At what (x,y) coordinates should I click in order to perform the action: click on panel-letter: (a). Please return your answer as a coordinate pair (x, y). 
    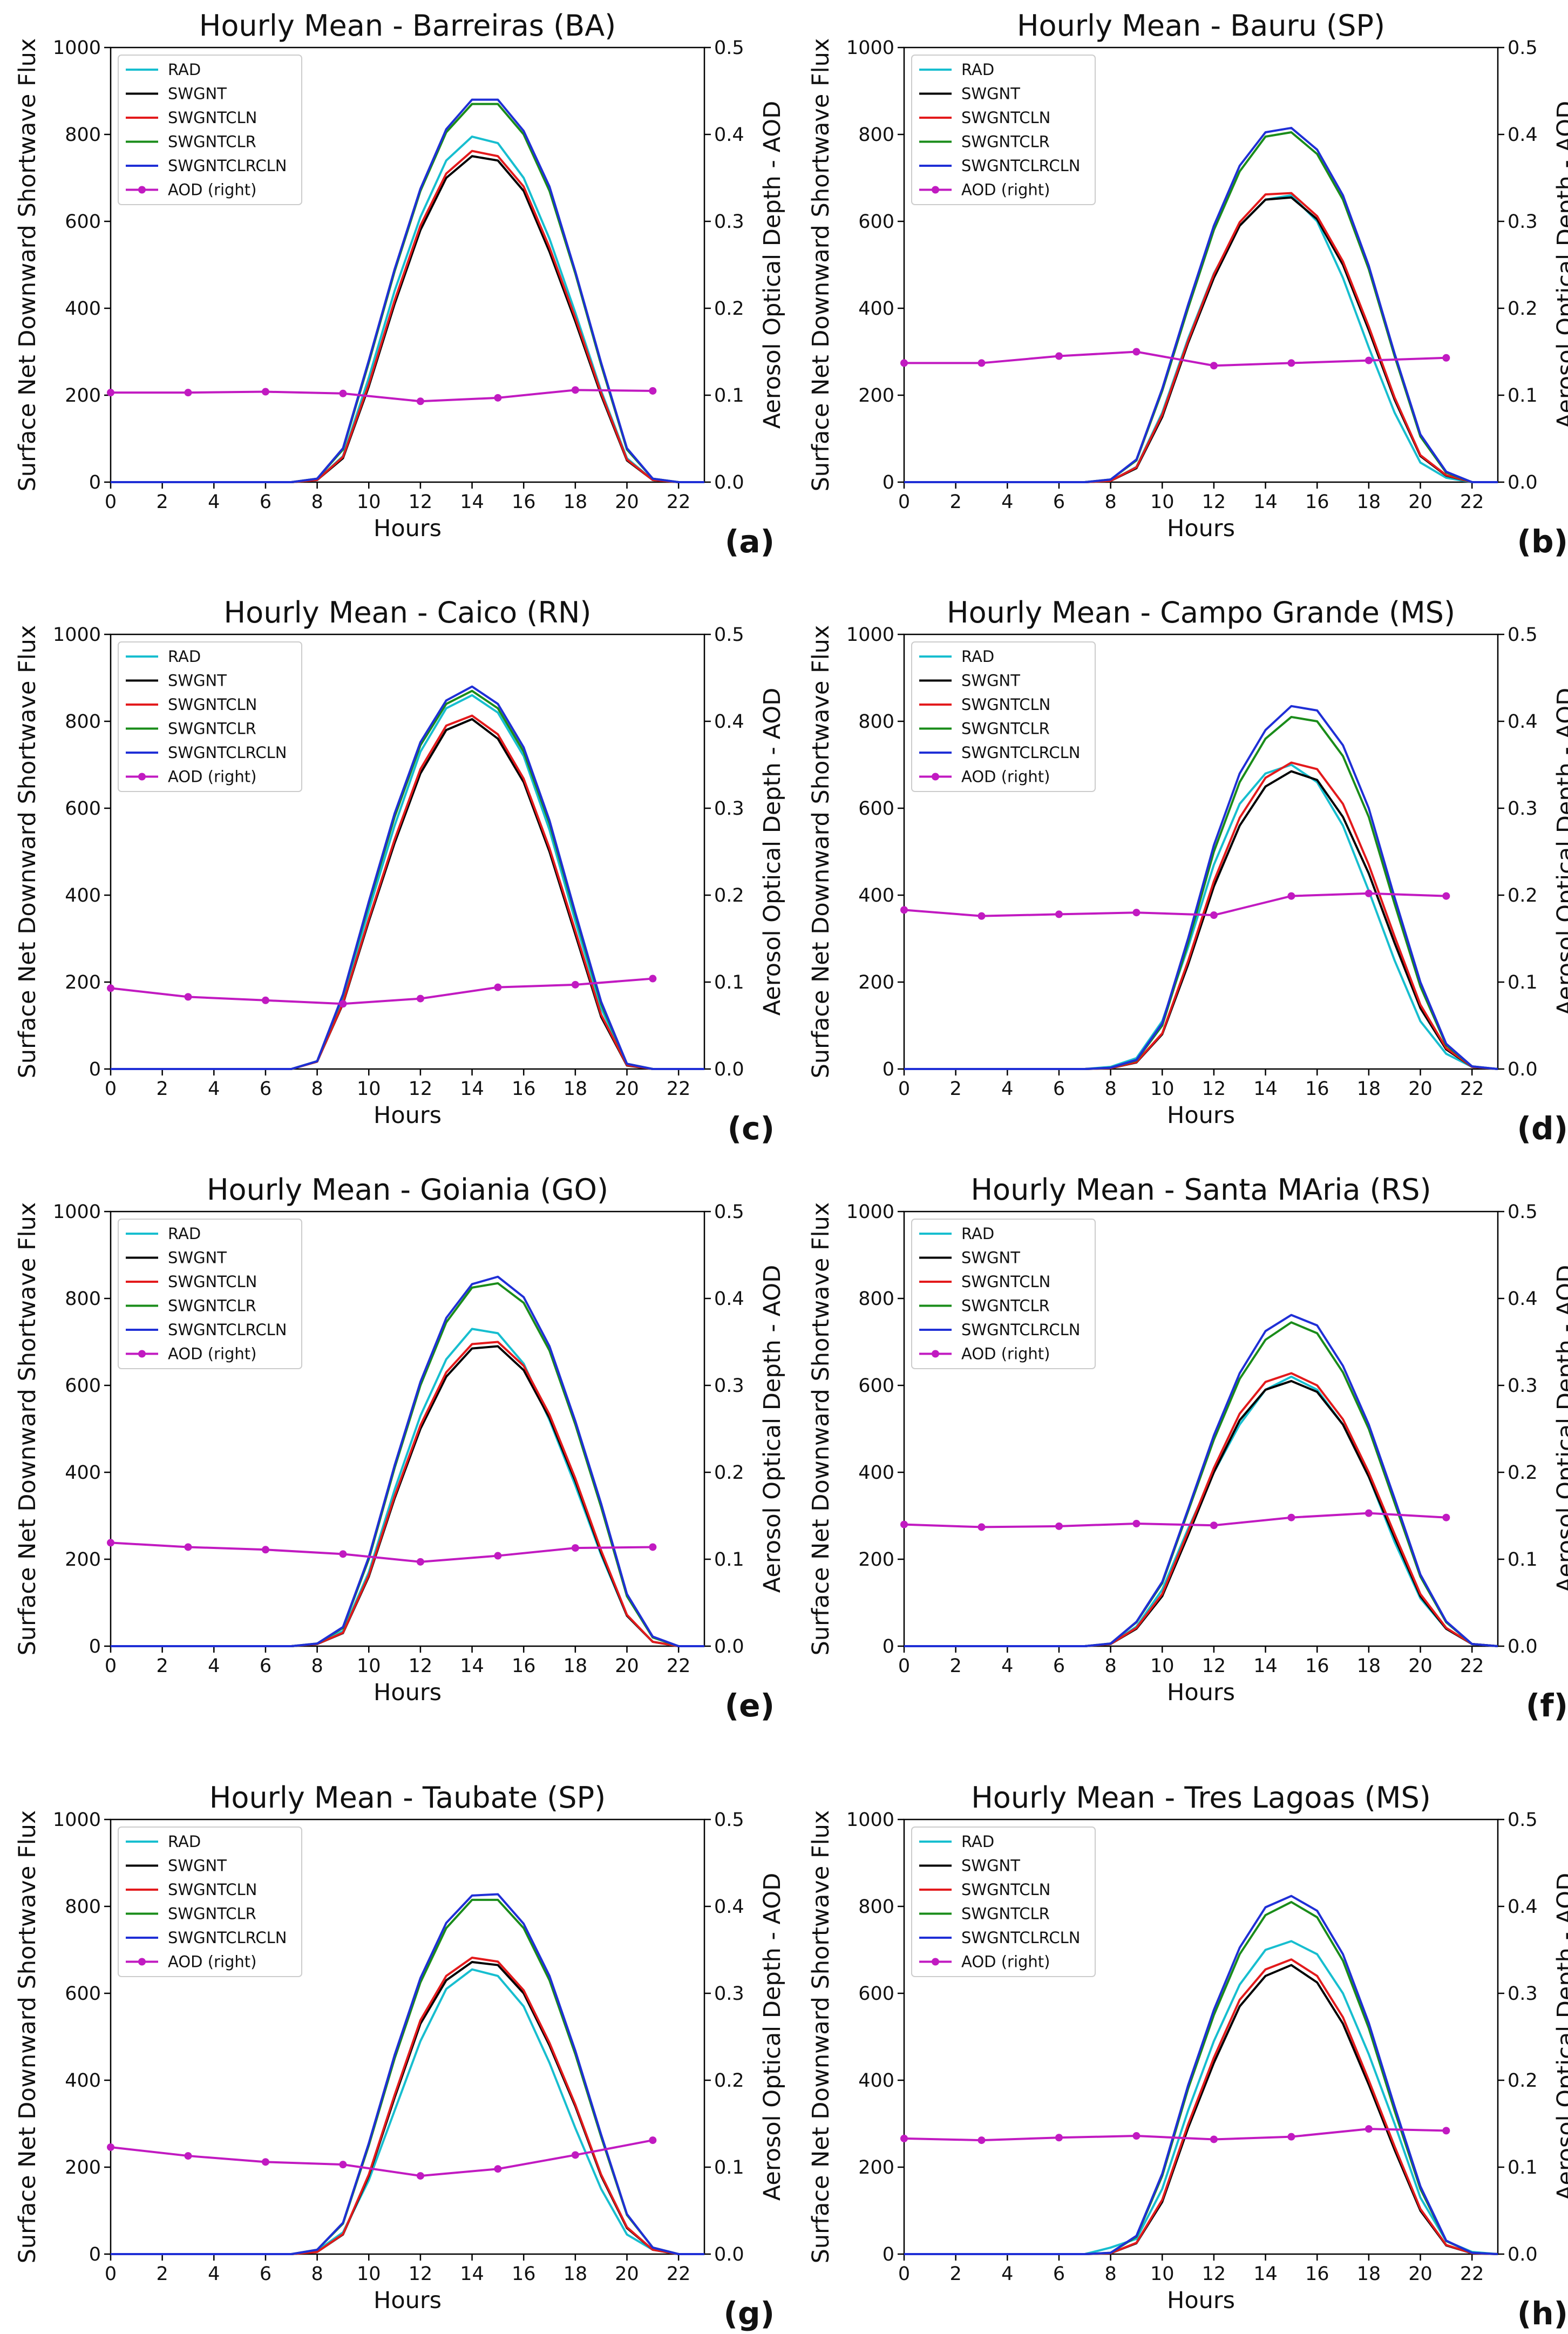
    Looking at the image, I should click on (750, 541).